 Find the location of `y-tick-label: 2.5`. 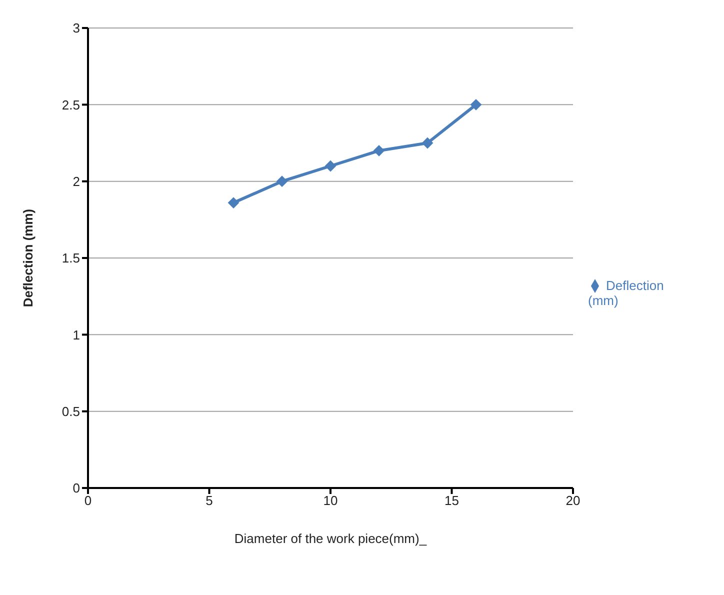

y-tick-label: 2.5 is located at coordinates (71, 104).